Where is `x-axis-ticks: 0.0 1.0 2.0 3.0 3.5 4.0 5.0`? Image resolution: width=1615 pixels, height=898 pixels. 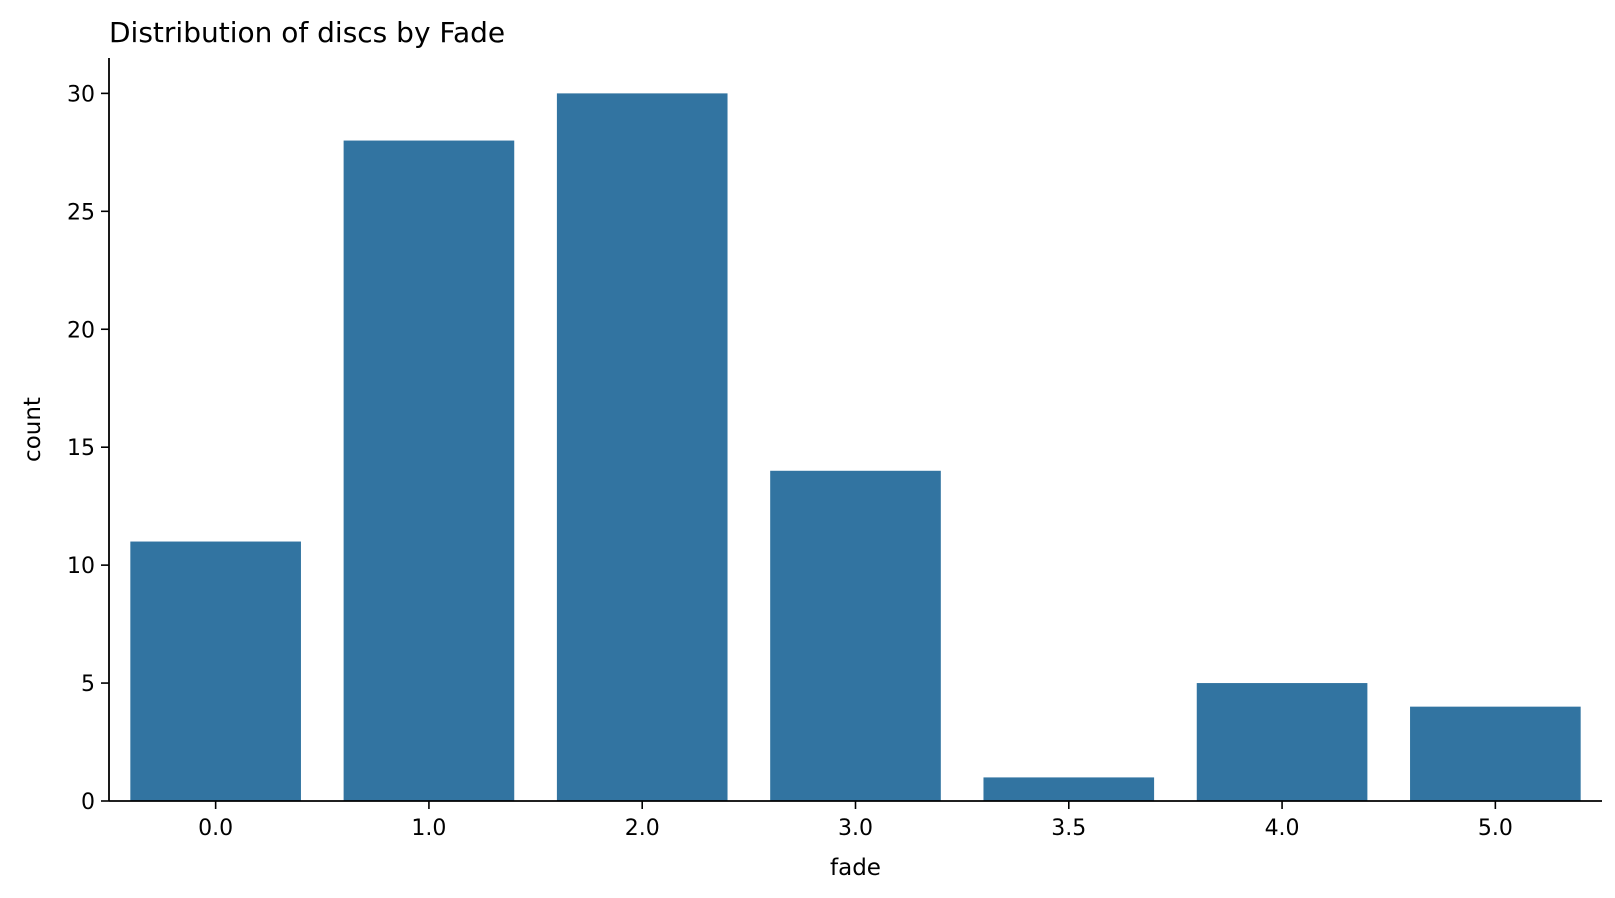 x-axis-ticks: 0.0 1.0 2.0 3.0 3.5 4.0 5.0 is located at coordinates (855, 821).